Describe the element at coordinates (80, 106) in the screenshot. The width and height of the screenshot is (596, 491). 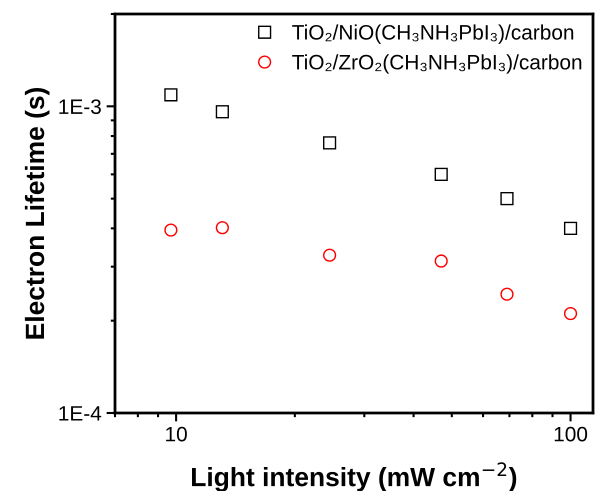
I see `y-tick-label: 1E-3` at that location.